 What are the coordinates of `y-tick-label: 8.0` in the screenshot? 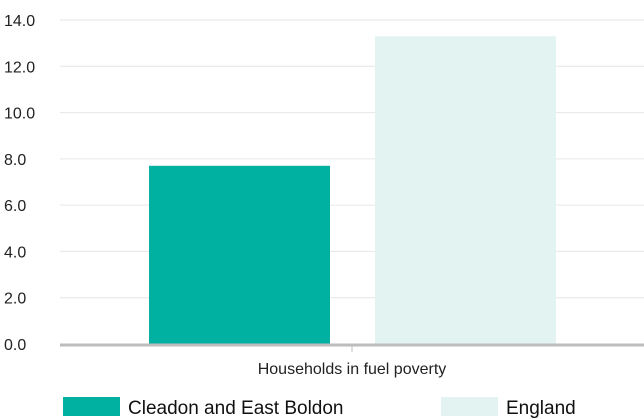 It's located at (15, 160).